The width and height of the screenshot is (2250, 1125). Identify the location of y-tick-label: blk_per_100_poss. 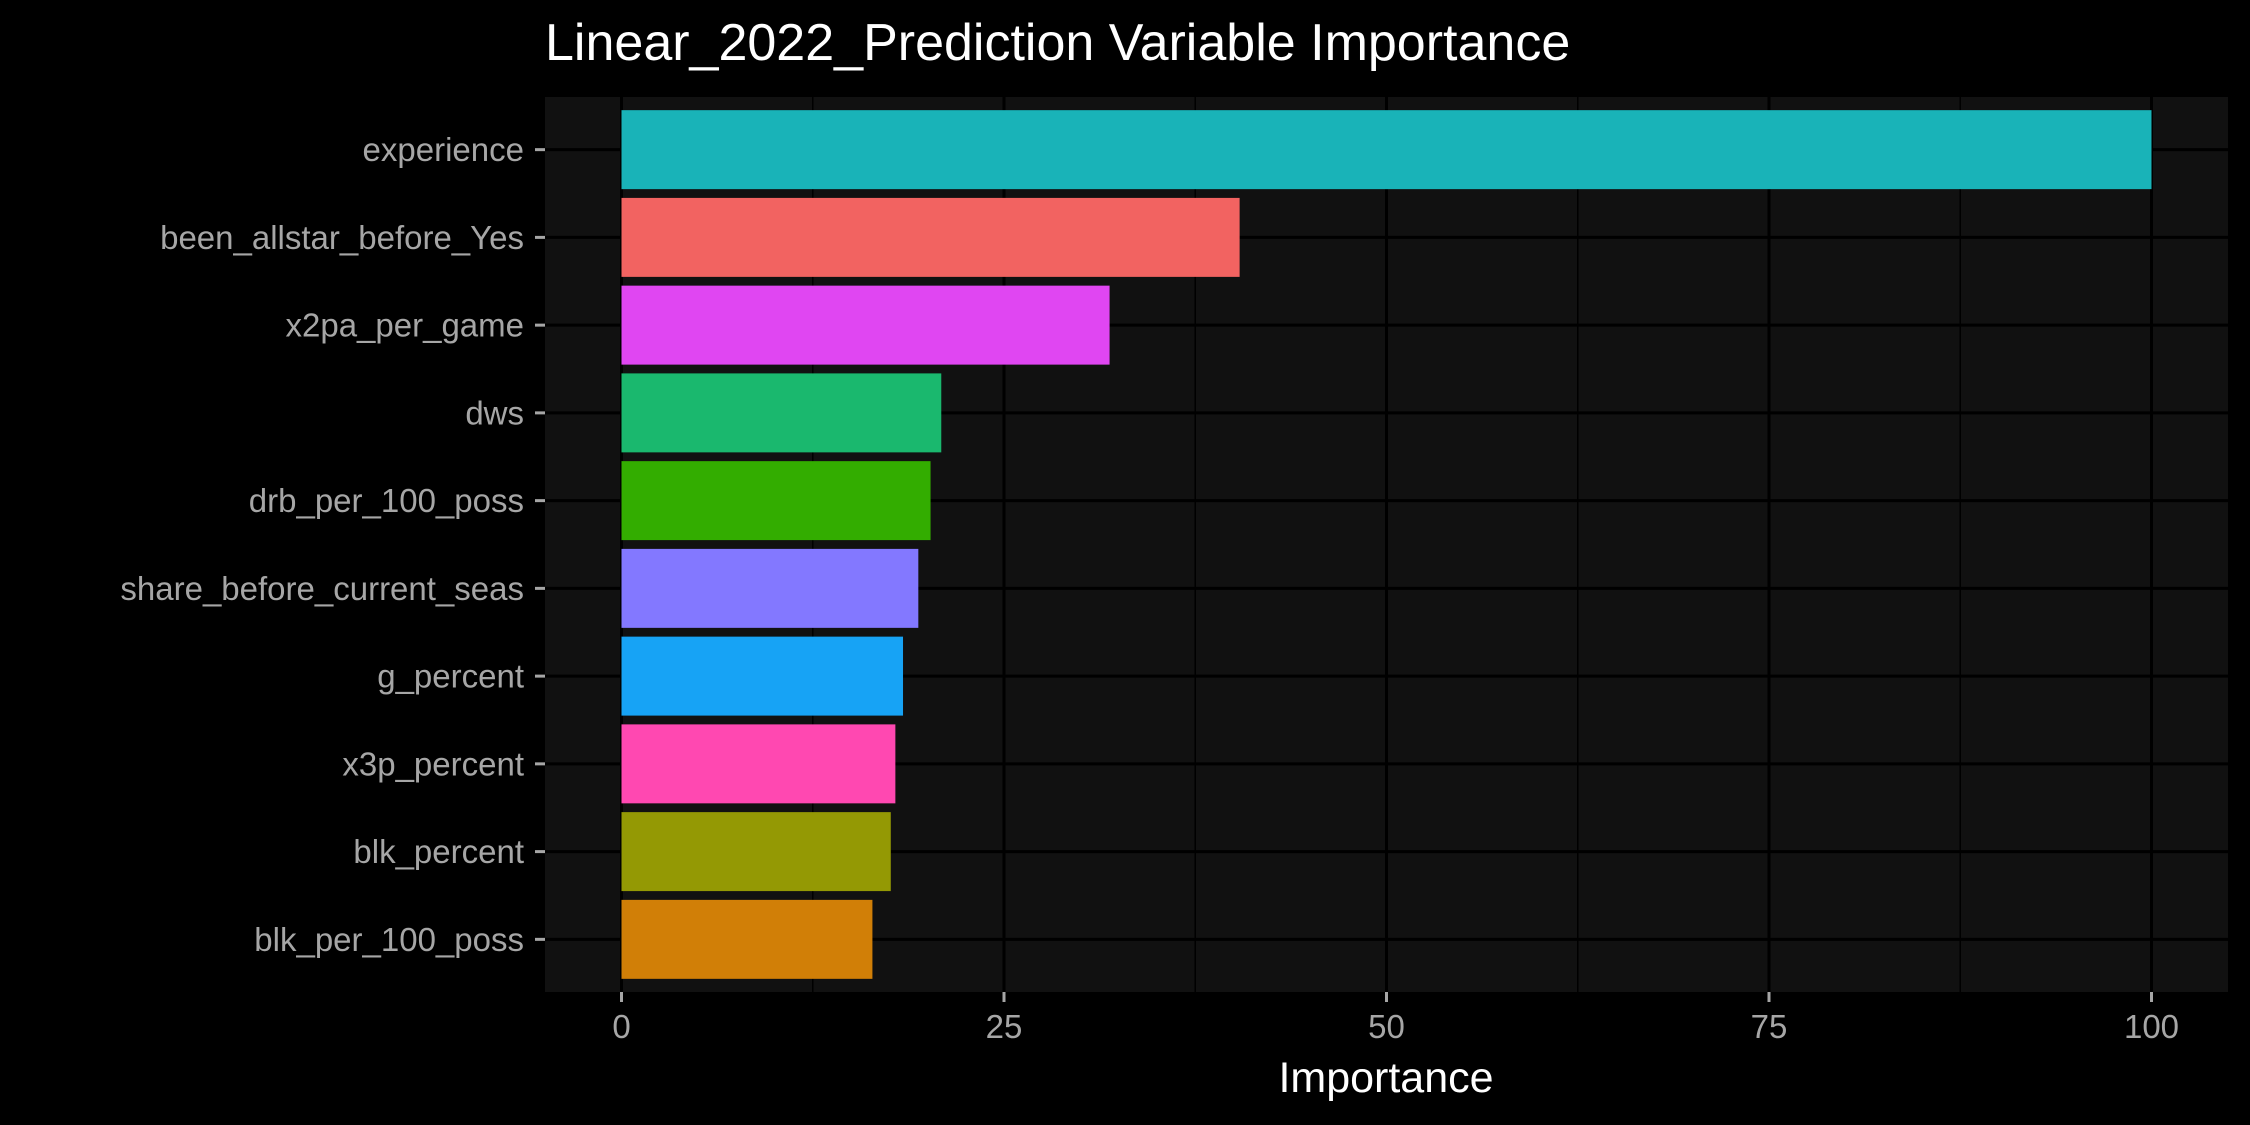
(389, 939).